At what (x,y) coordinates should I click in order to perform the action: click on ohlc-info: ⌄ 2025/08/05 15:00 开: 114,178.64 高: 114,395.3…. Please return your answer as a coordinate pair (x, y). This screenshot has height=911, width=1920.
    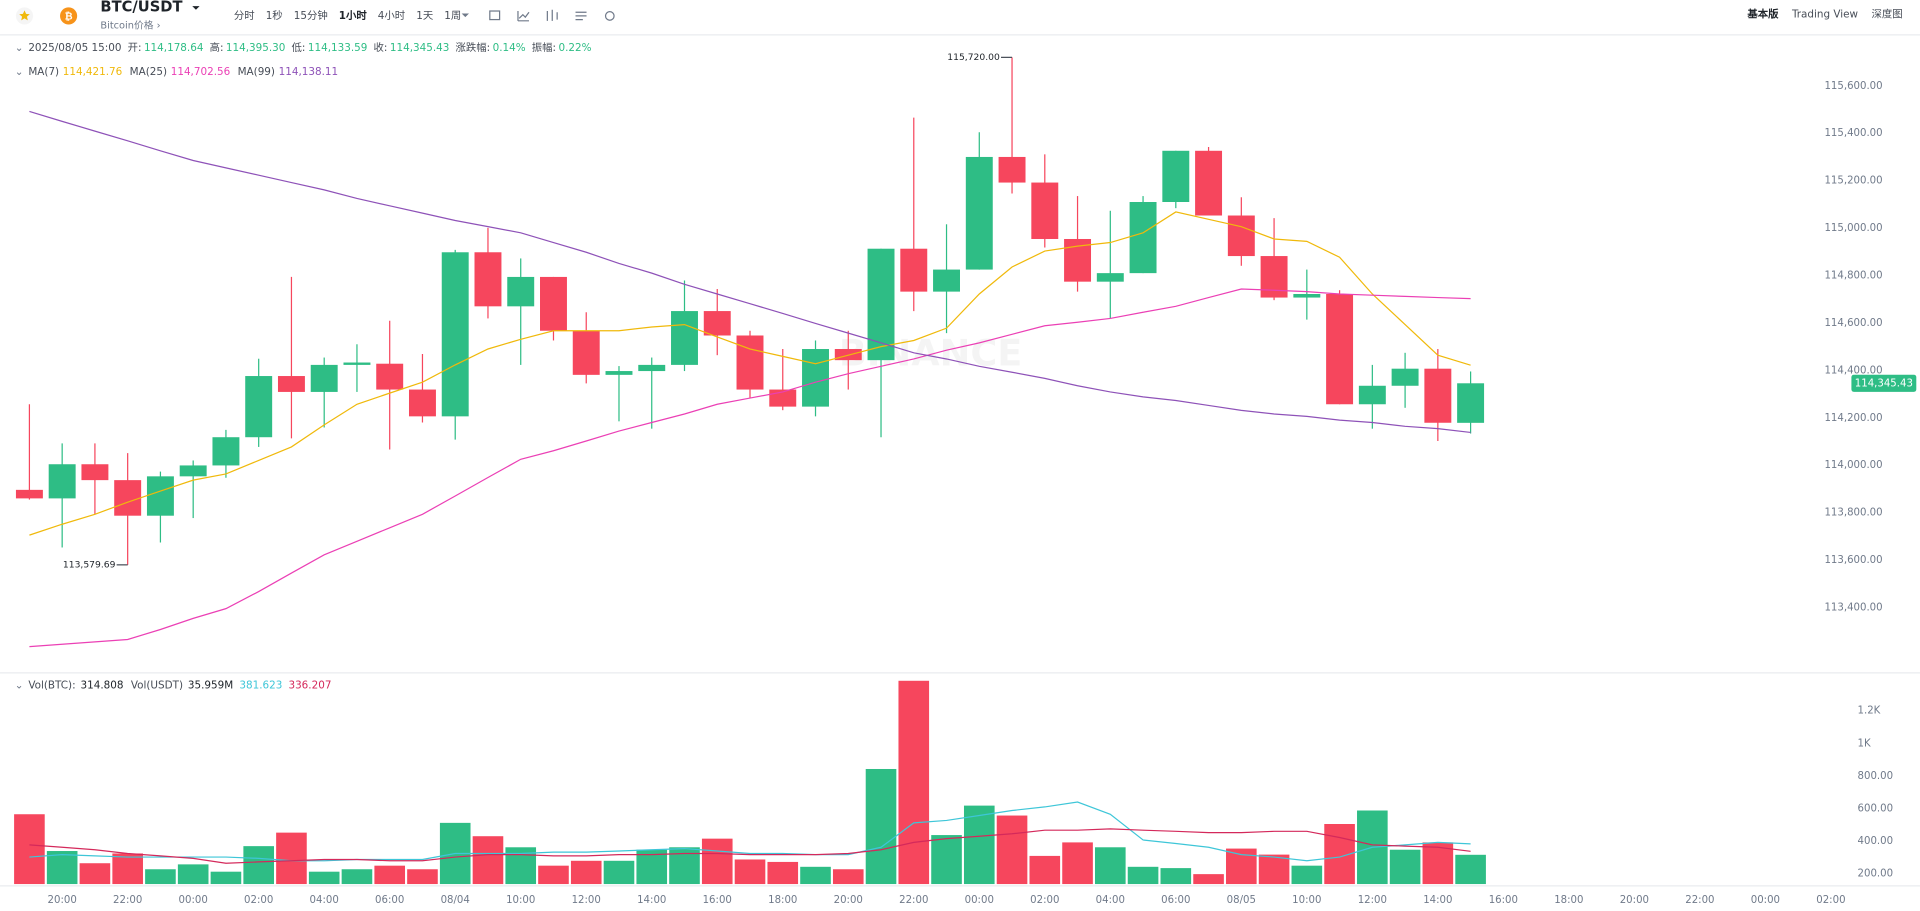
    Looking at the image, I should click on (303, 47).